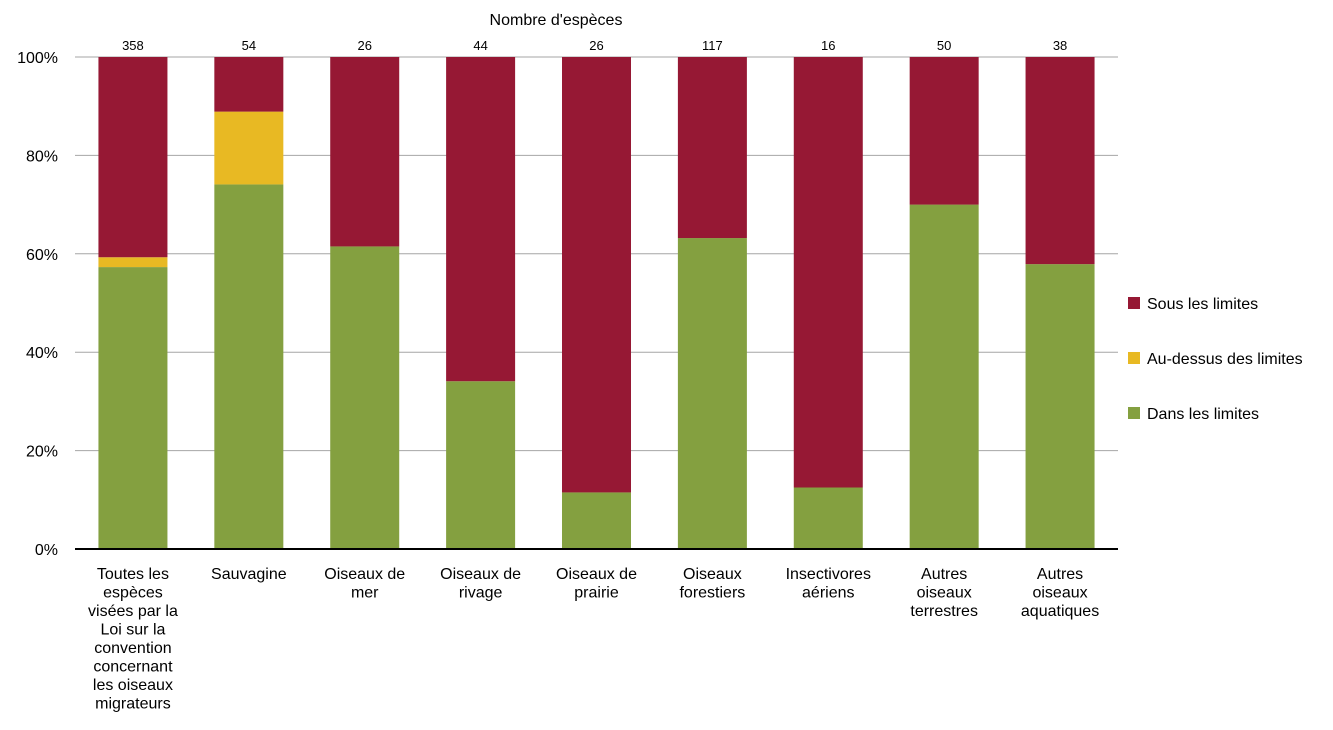 The width and height of the screenshot is (1333, 730). I want to click on count-labels: 358 54 26 44 26 117 16 50 38, so click(594, 45).